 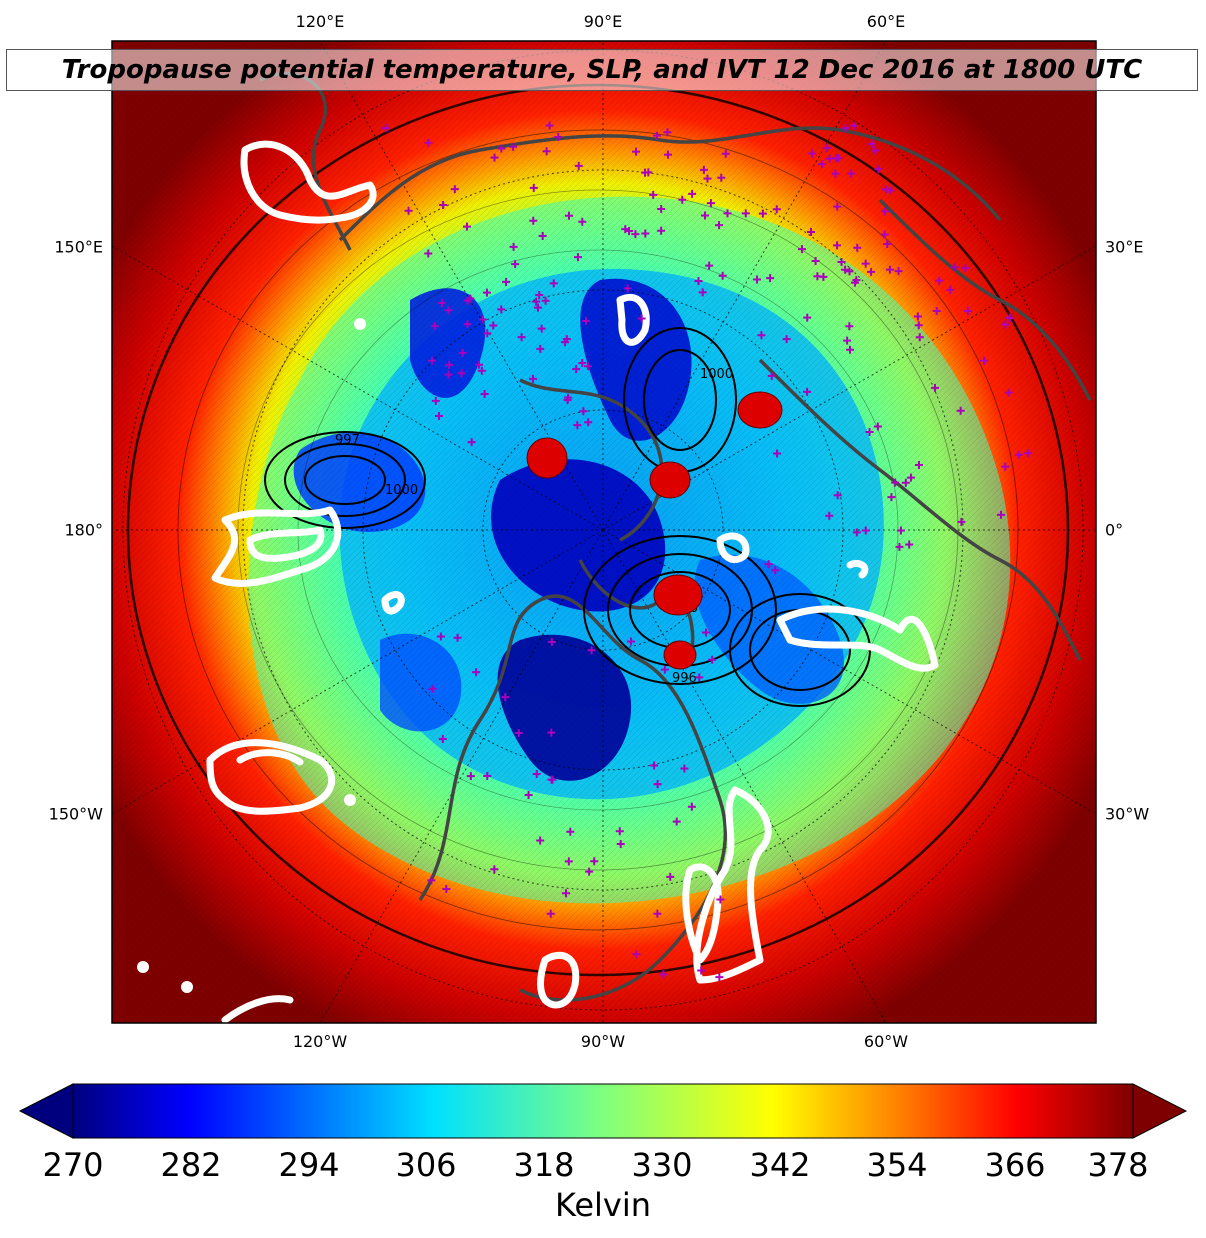 I want to click on ivt-contour-pacific-east-inner, so click(x=270, y=757).